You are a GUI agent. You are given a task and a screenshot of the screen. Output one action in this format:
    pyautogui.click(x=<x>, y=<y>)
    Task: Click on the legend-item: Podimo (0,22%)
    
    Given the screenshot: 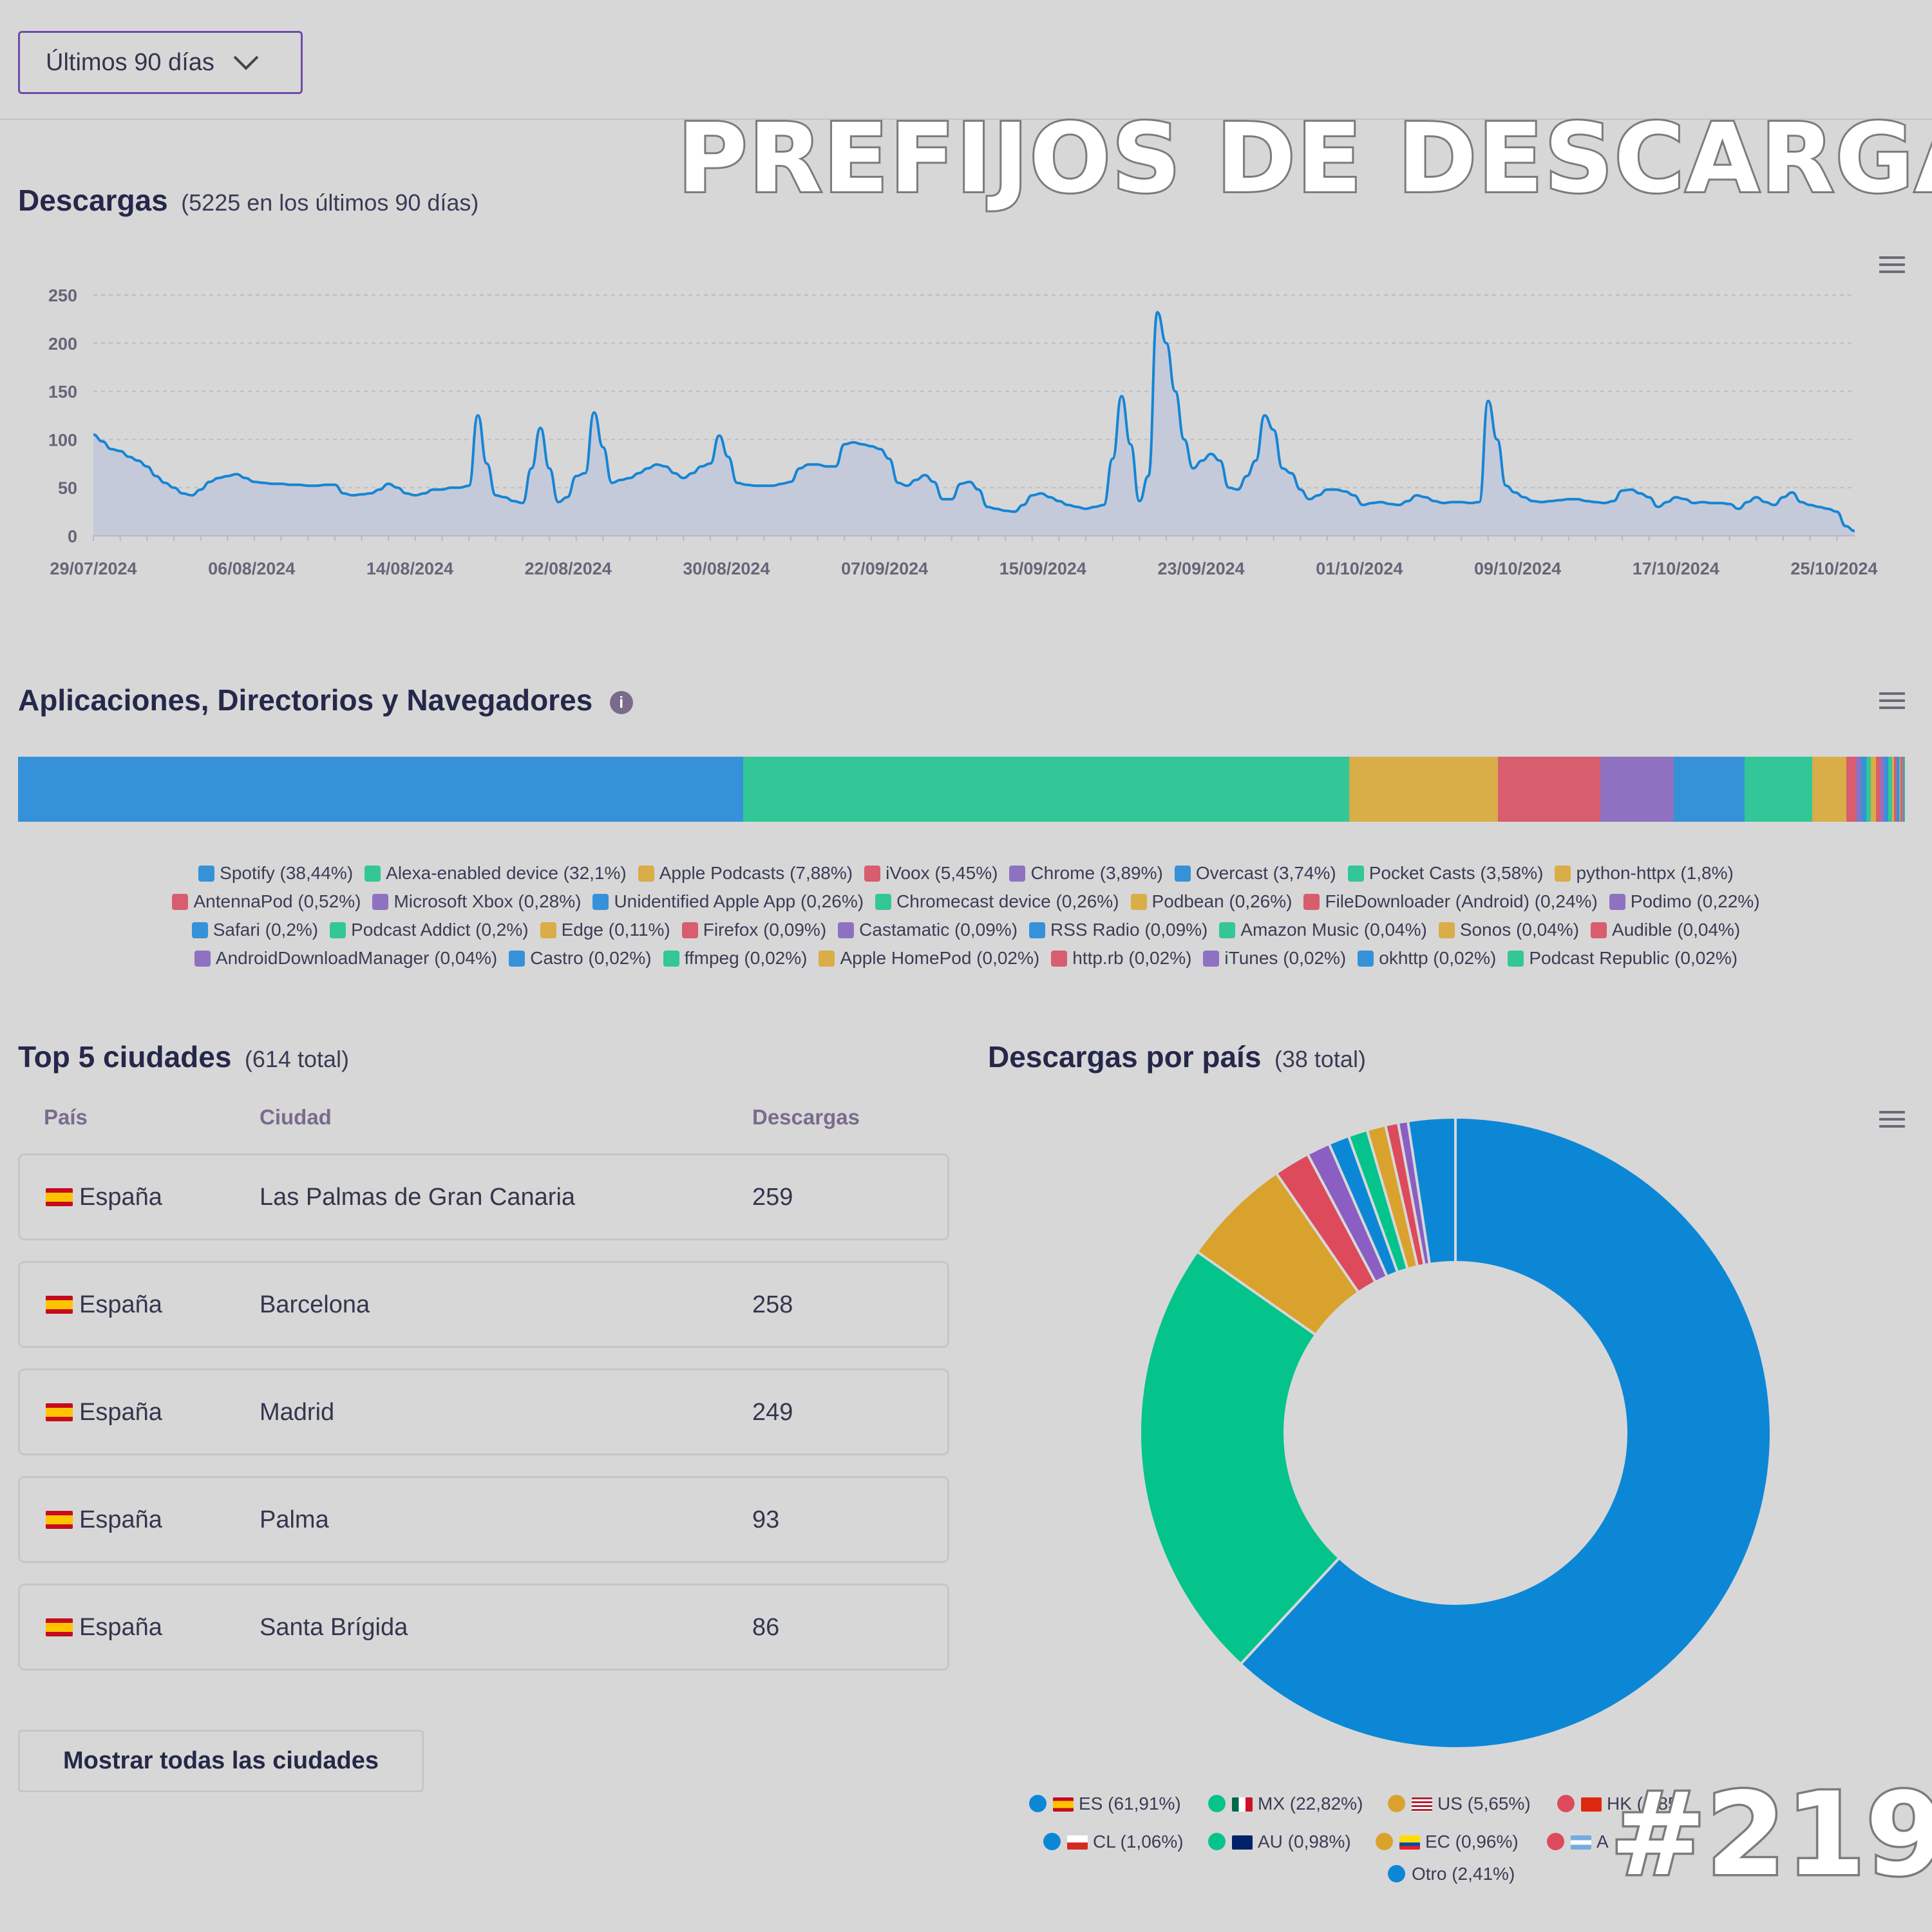 What is the action you would take?
    pyautogui.click(x=1684, y=902)
    